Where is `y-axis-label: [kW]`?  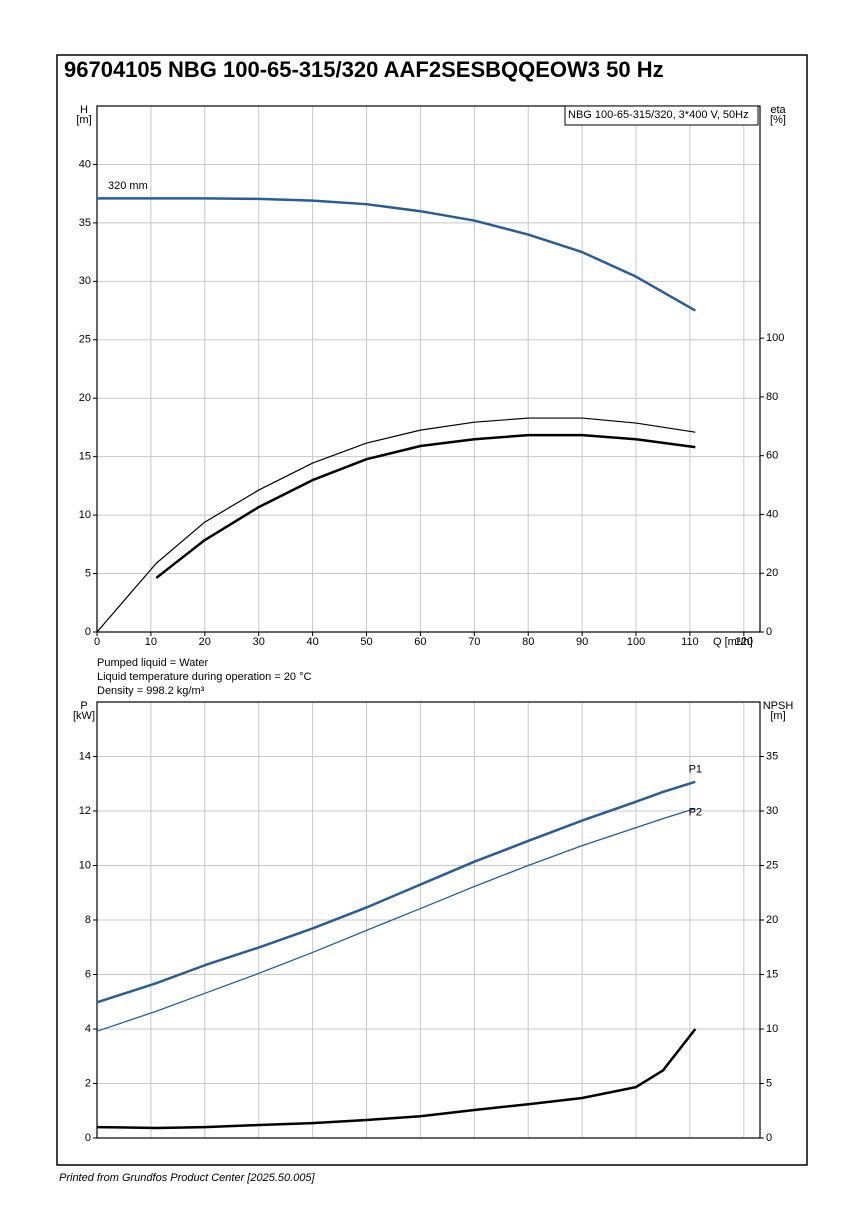
y-axis-label: [kW] is located at coordinates (84, 716).